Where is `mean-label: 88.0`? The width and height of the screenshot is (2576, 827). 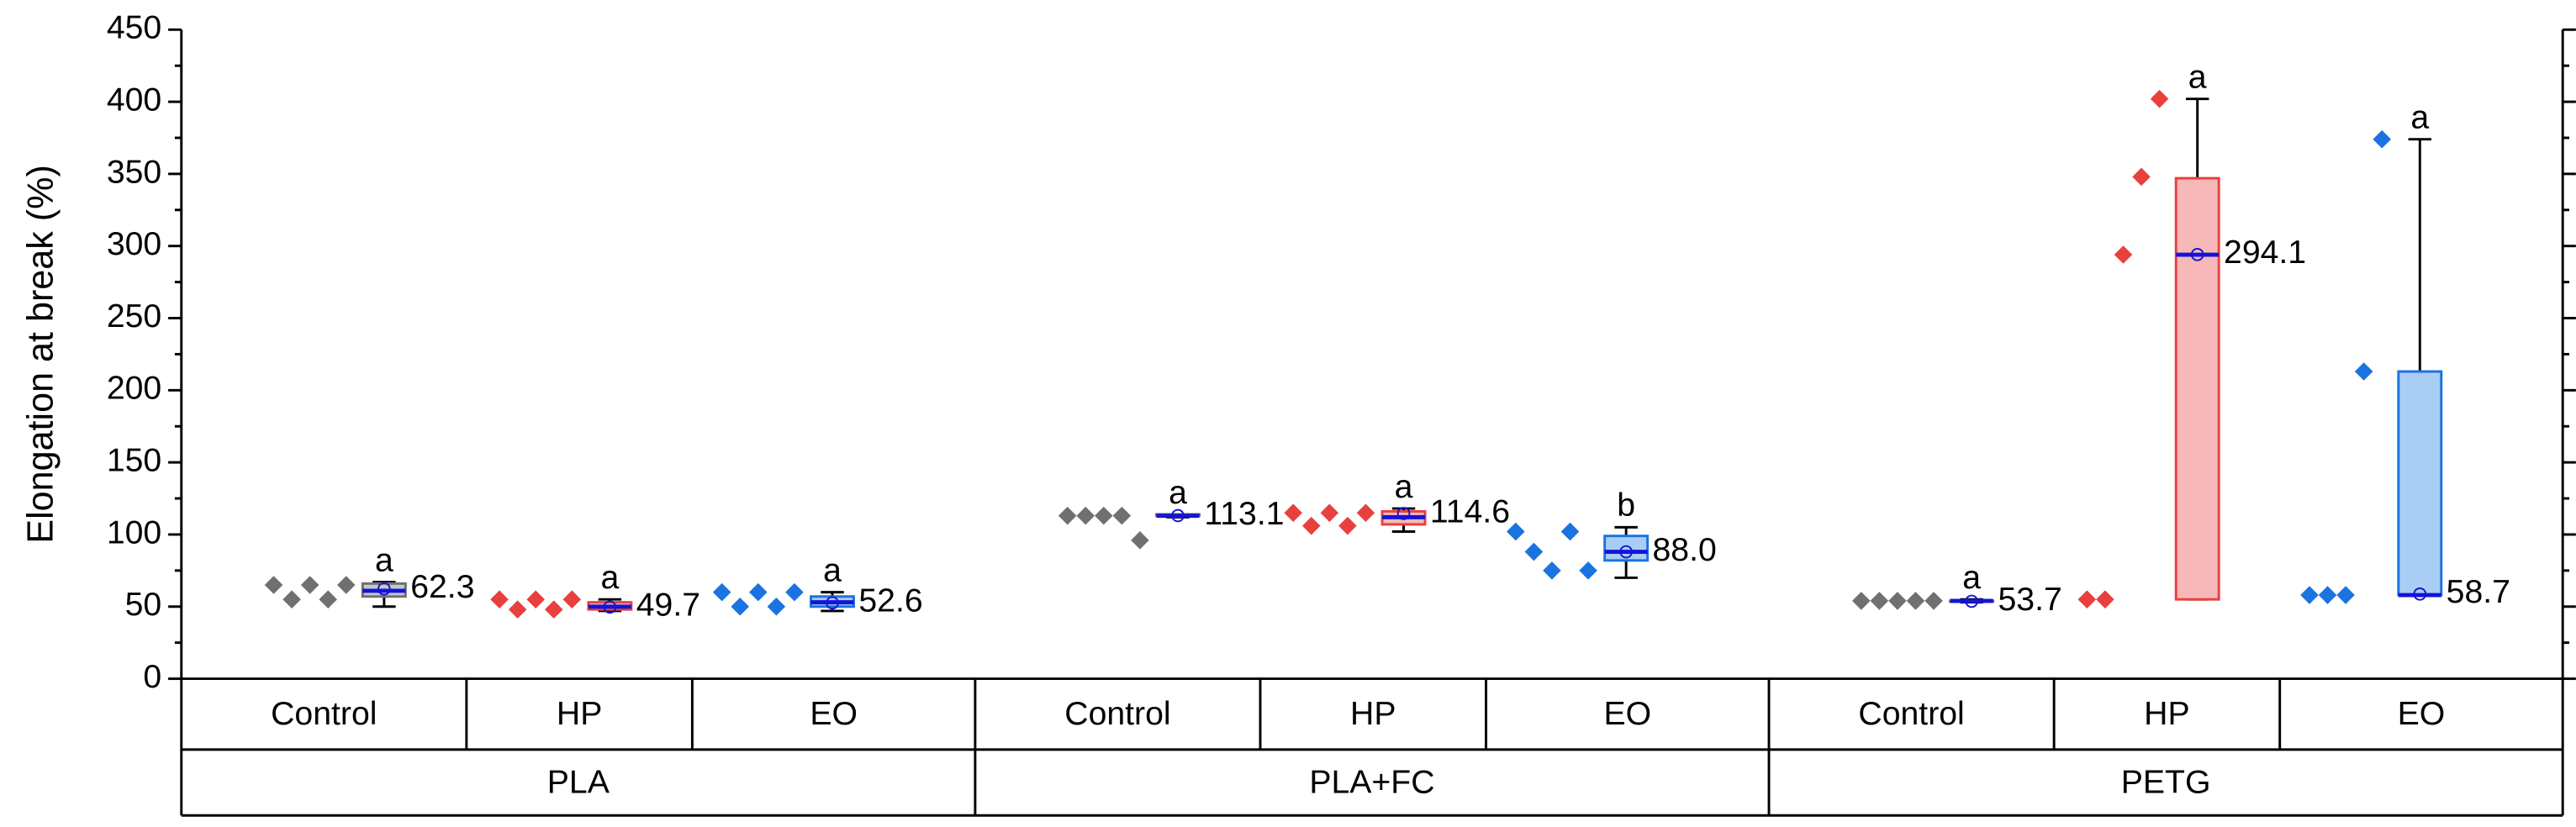
mean-label: 88.0 is located at coordinates (1685, 550).